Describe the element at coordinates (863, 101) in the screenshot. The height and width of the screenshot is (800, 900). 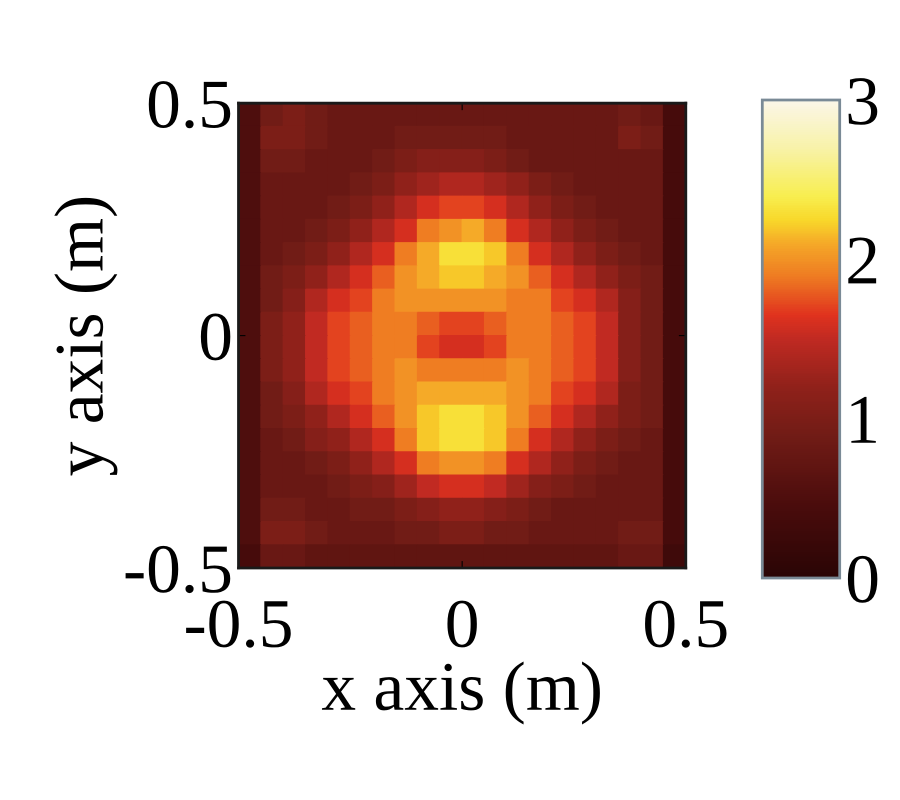
I see `color-bar-label: 3` at that location.